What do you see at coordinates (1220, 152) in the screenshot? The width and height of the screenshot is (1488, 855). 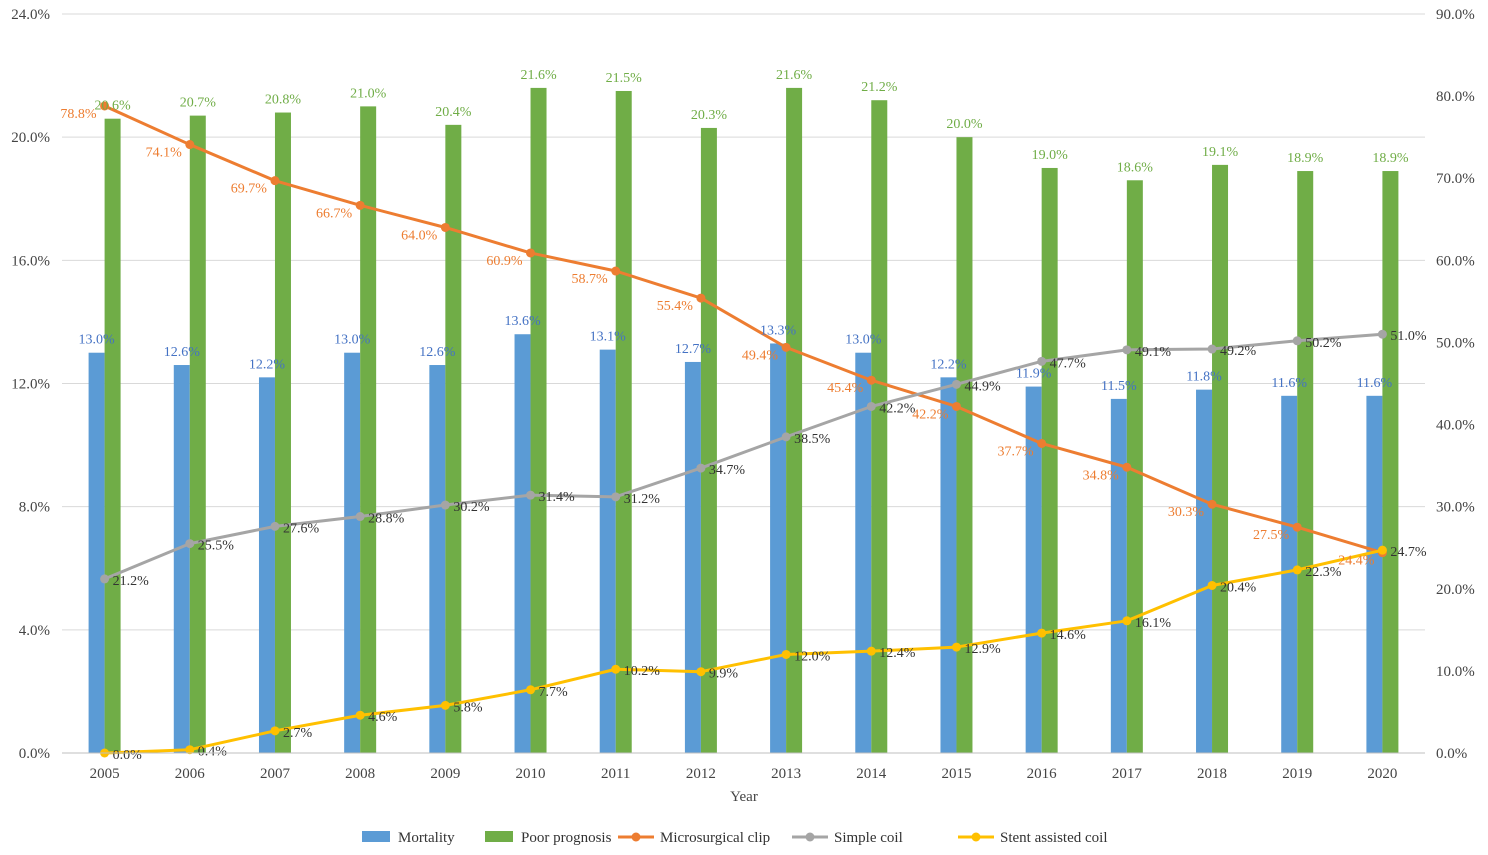 I see `data-label-poor-prognosis: 19.1%` at bounding box center [1220, 152].